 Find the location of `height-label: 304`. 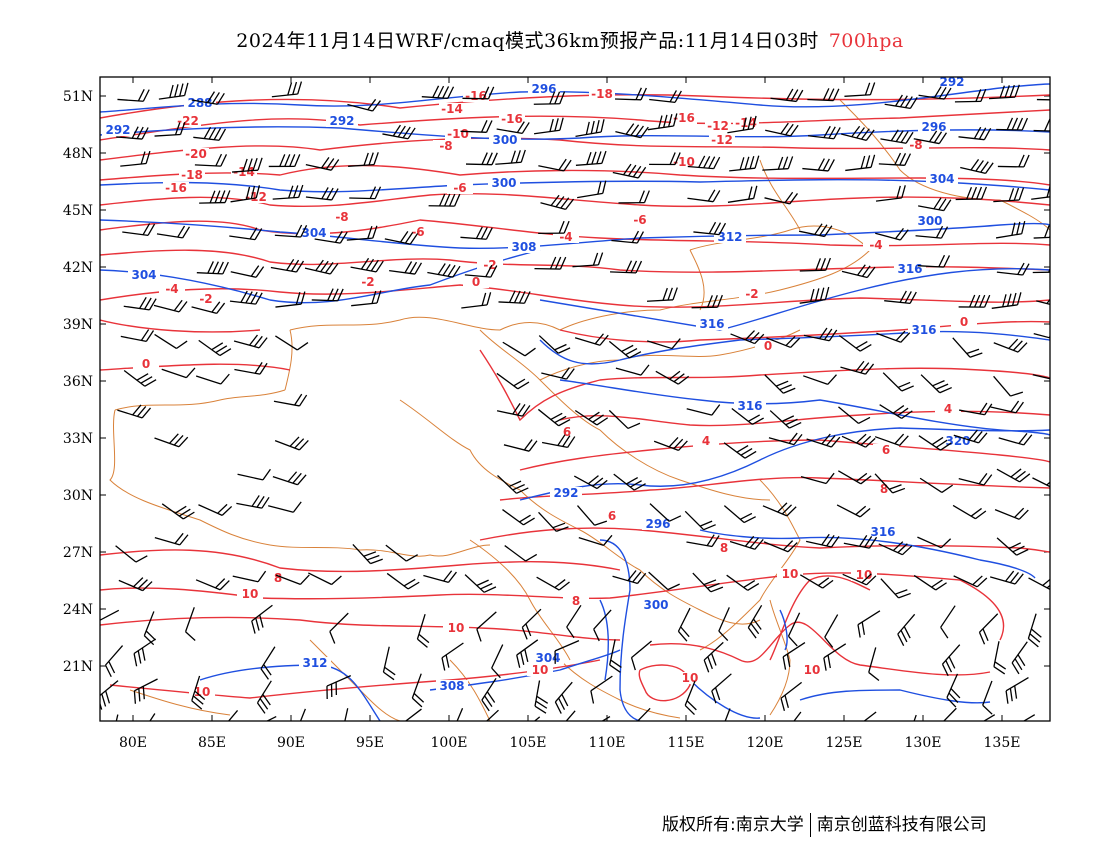

height-label: 304 is located at coordinates (547, 658).